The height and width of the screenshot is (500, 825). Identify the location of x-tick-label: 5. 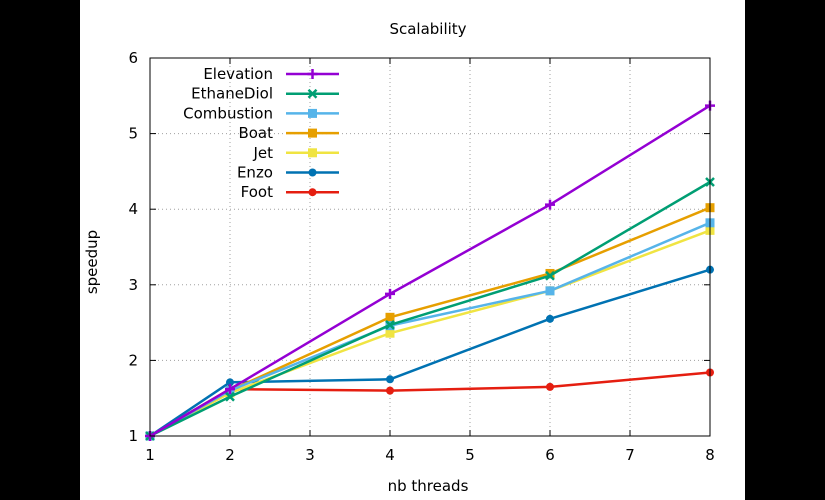
(470, 455).